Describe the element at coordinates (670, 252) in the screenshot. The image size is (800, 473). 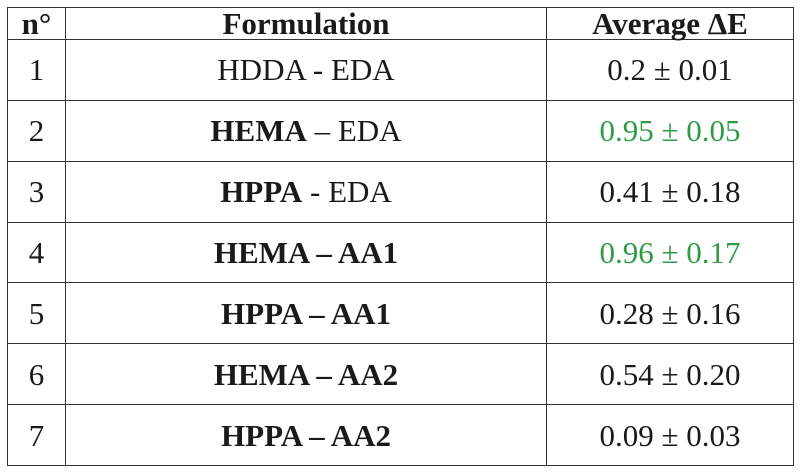
I see `average-delta-e-value: 0.96 ± 0.17` at that location.